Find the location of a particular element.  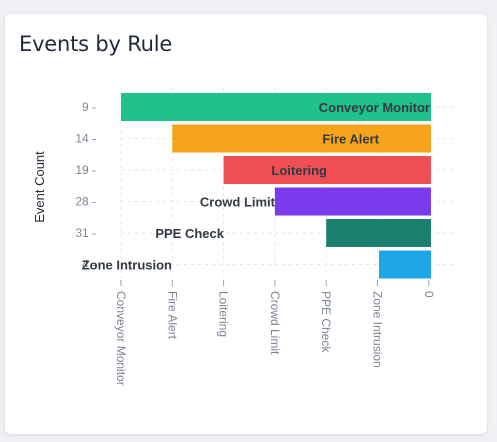

bar-label: PPE Check is located at coordinates (189, 233).